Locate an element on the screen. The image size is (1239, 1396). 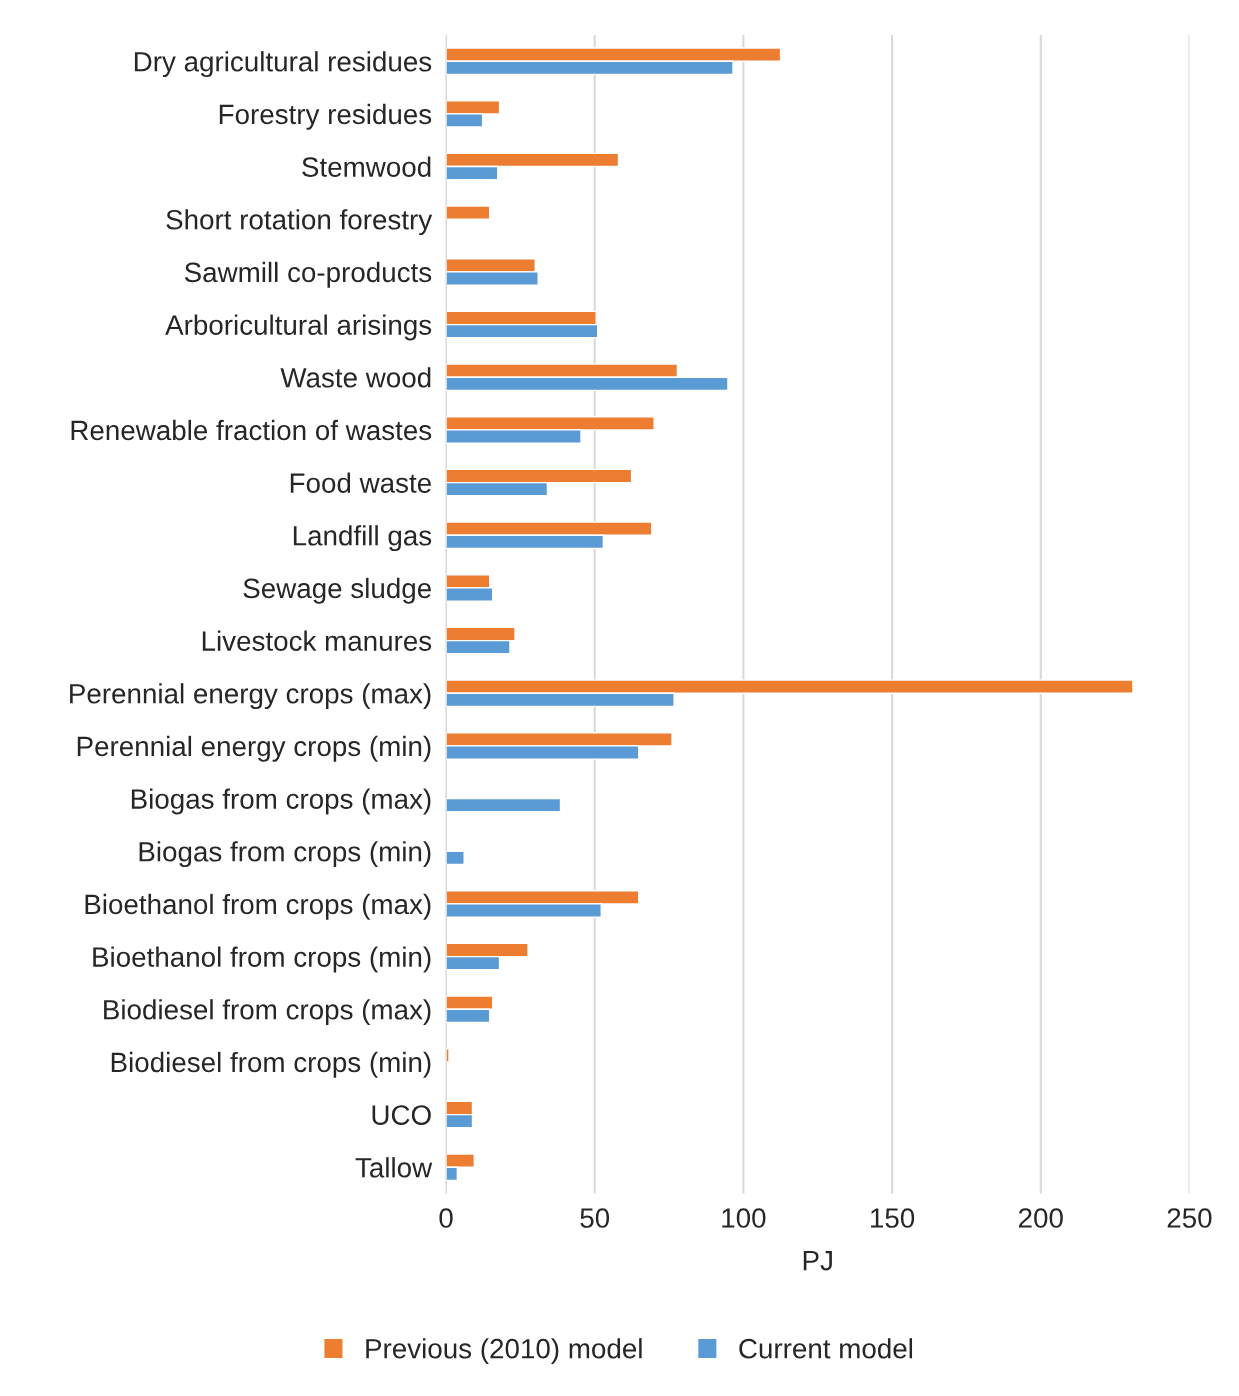
y-tick-label: Bioethanol from crops (max) is located at coordinates (258, 906).